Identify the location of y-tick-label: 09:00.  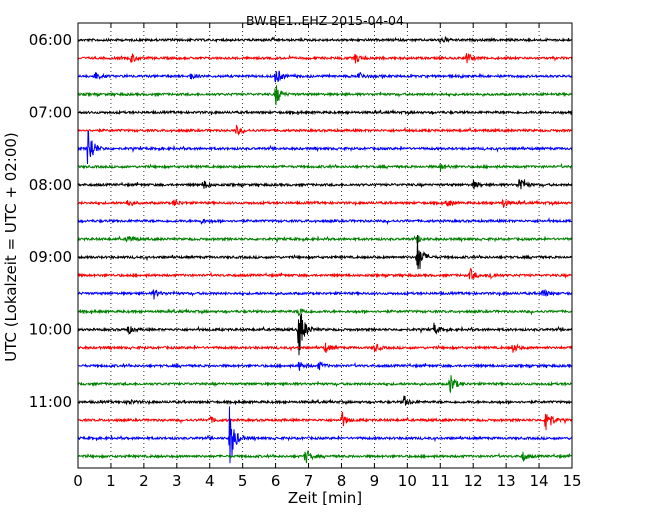
(50, 257).